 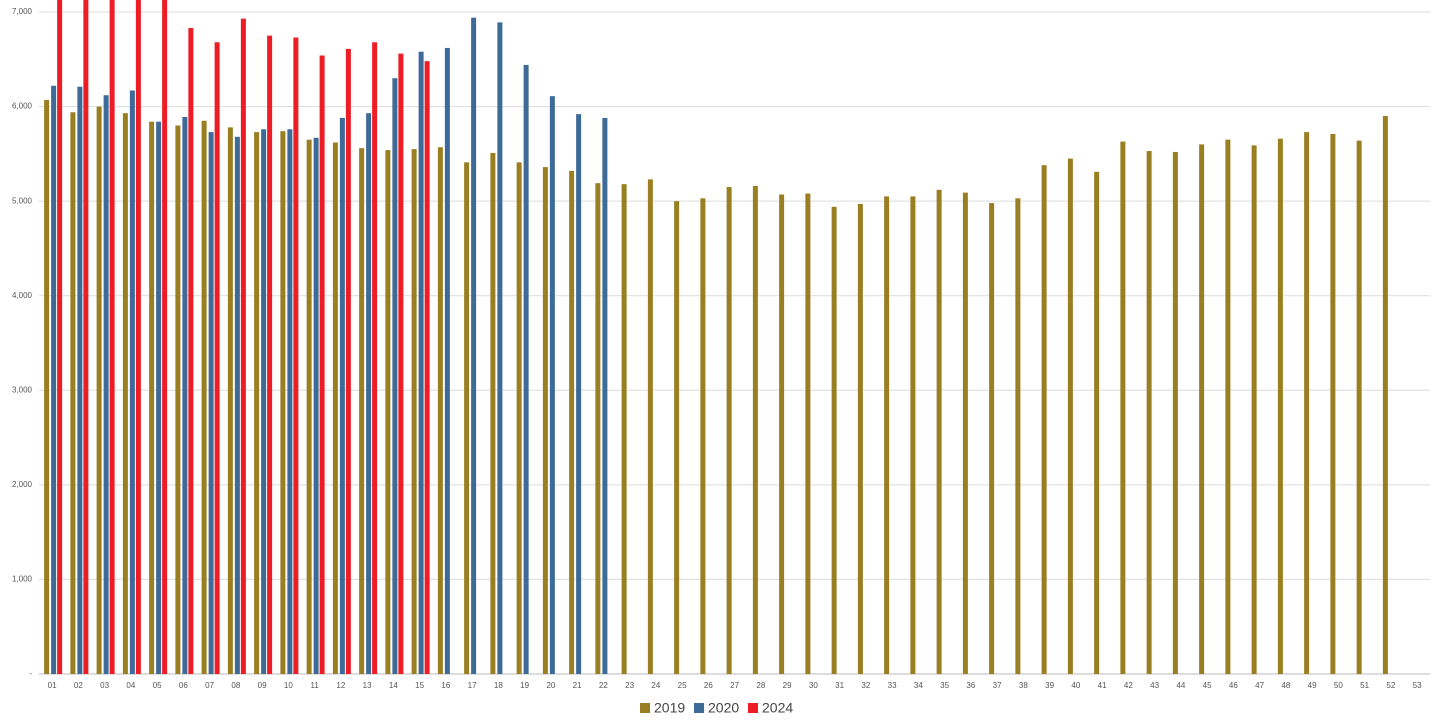 What do you see at coordinates (1207, 685) in the screenshot?
I see `x-tick-label: 45` at bounding box center [1207, 685].